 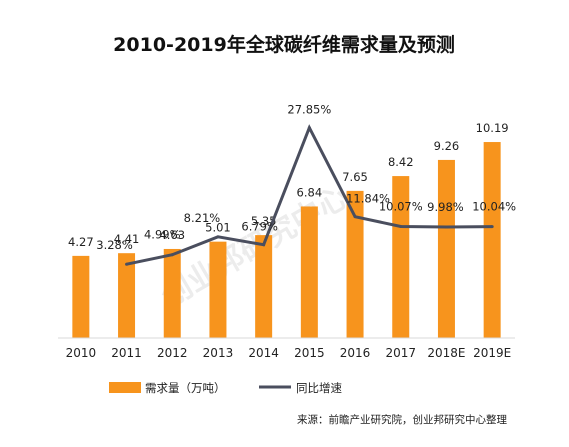 What do you see at coordinates (284, 44) in the screenshot?
I see `chart-title: 2010-2019年全球碳纤维需求量及预测` at bounding box center [284, 44].